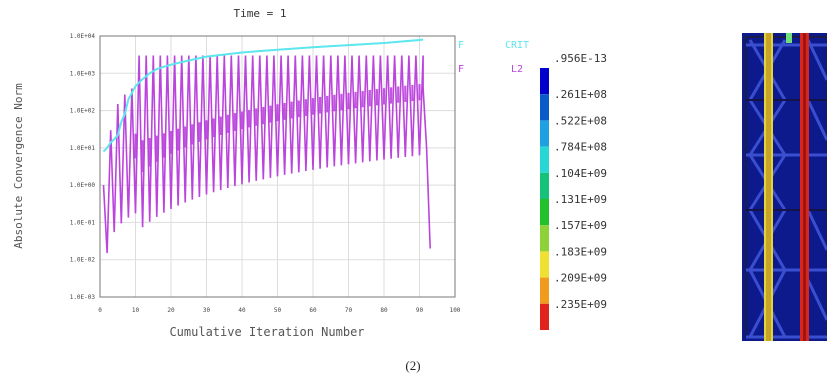 This screenshot has width=827, height=383. What do you see at coordinates (313, 310) in the screenshot?
I see `x-tick-label: 60` at bounding box center [313, 310].